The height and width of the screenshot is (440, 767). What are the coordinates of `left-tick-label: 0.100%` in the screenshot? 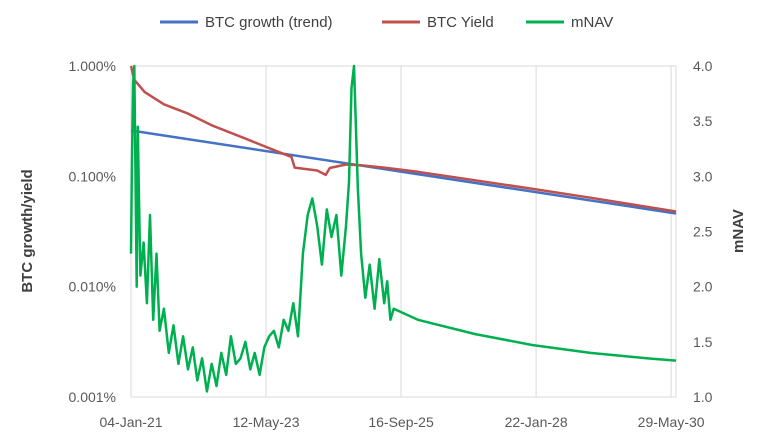 It's located at (92, 176).